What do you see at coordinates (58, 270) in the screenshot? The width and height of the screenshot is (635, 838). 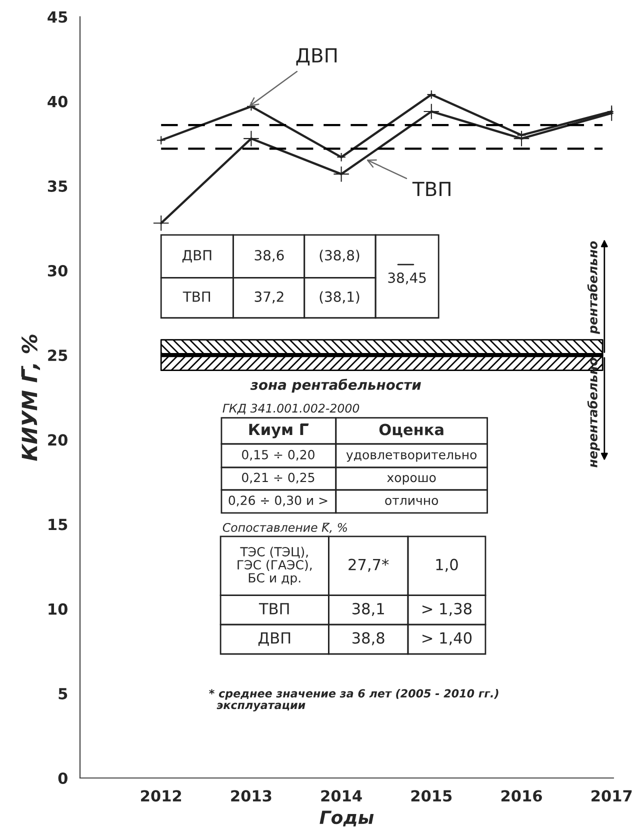 I see `y-tick-label: 30` at bounding box center [58, 270].